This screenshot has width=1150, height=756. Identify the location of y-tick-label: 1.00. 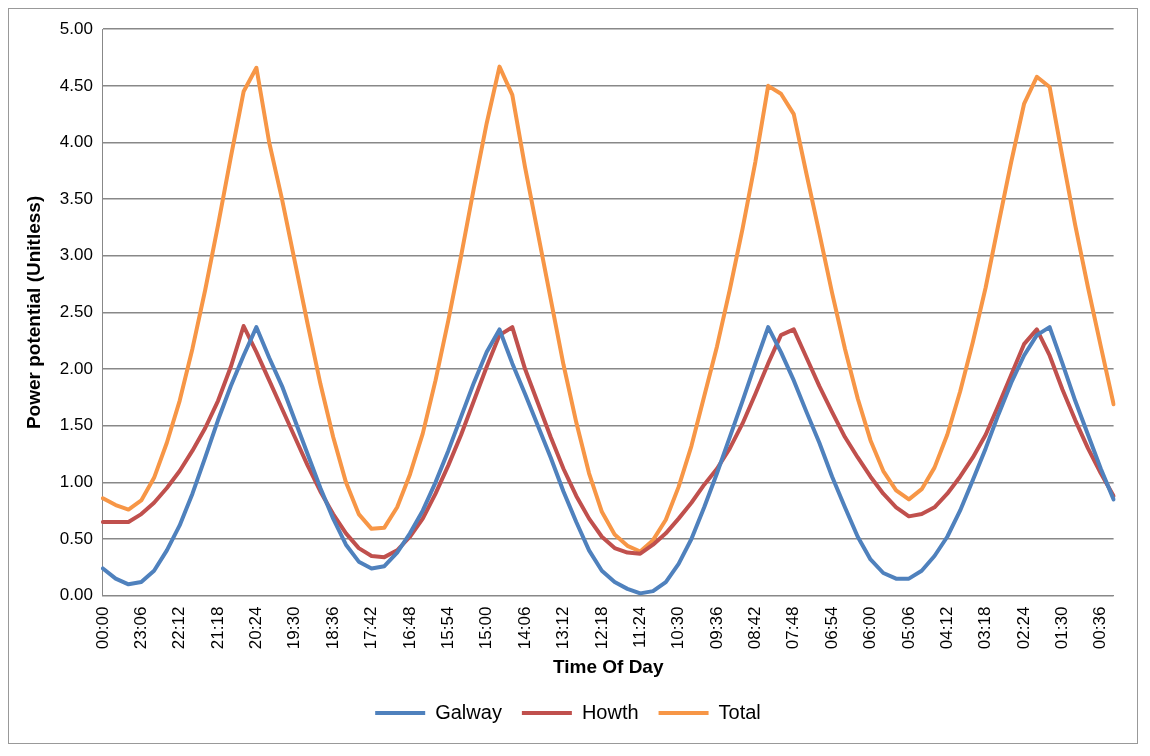
(76, 482).